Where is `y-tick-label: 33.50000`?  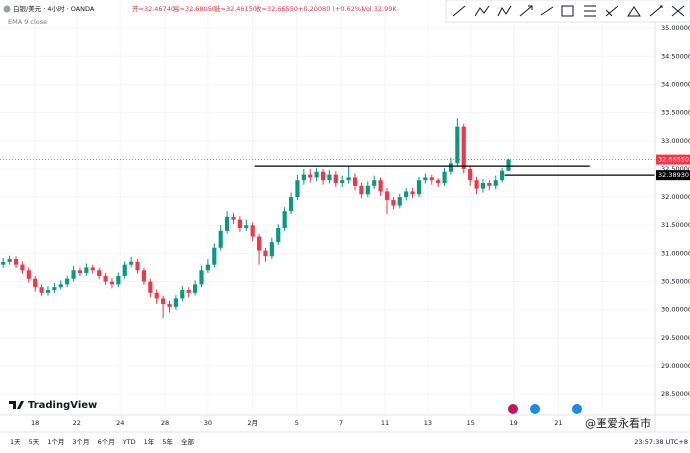 y-tick-label: 33.50000 is located at coordinates (675, 113).